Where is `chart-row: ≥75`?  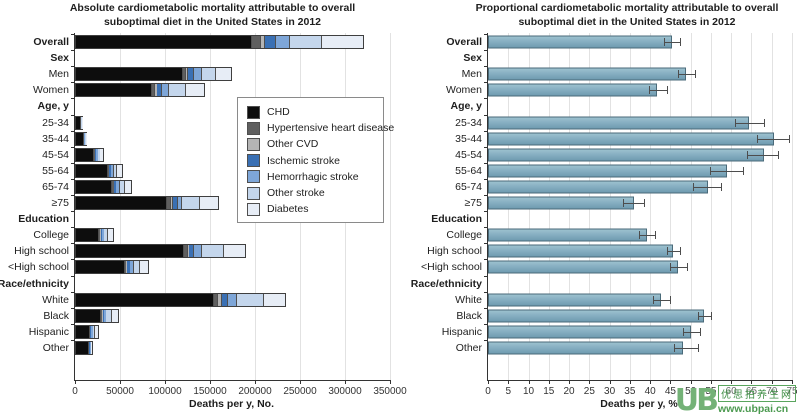 chart-row: ≥75 is located at coordinates (221, 203).